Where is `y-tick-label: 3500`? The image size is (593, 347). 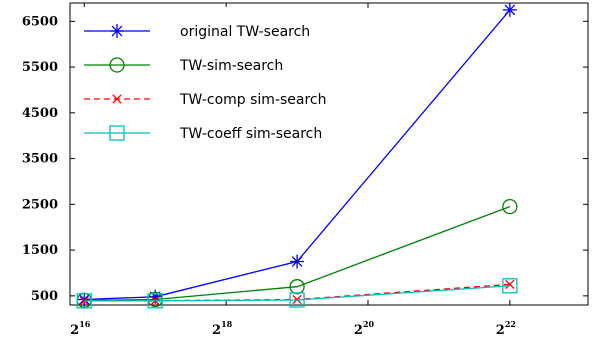
y-tick-label: 3500 is located at coordinates (40, 159).